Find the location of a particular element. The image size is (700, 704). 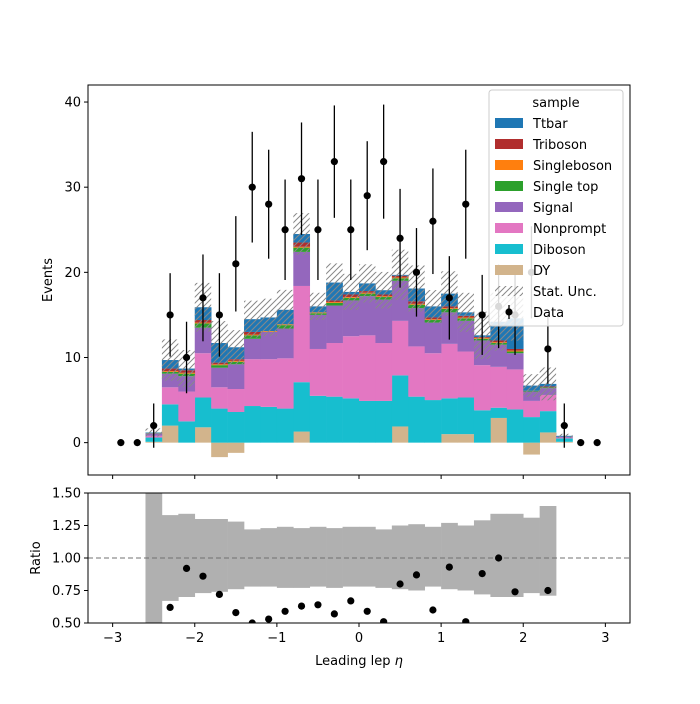

y-tick-label: 30 is located at coordinates (72, 188).